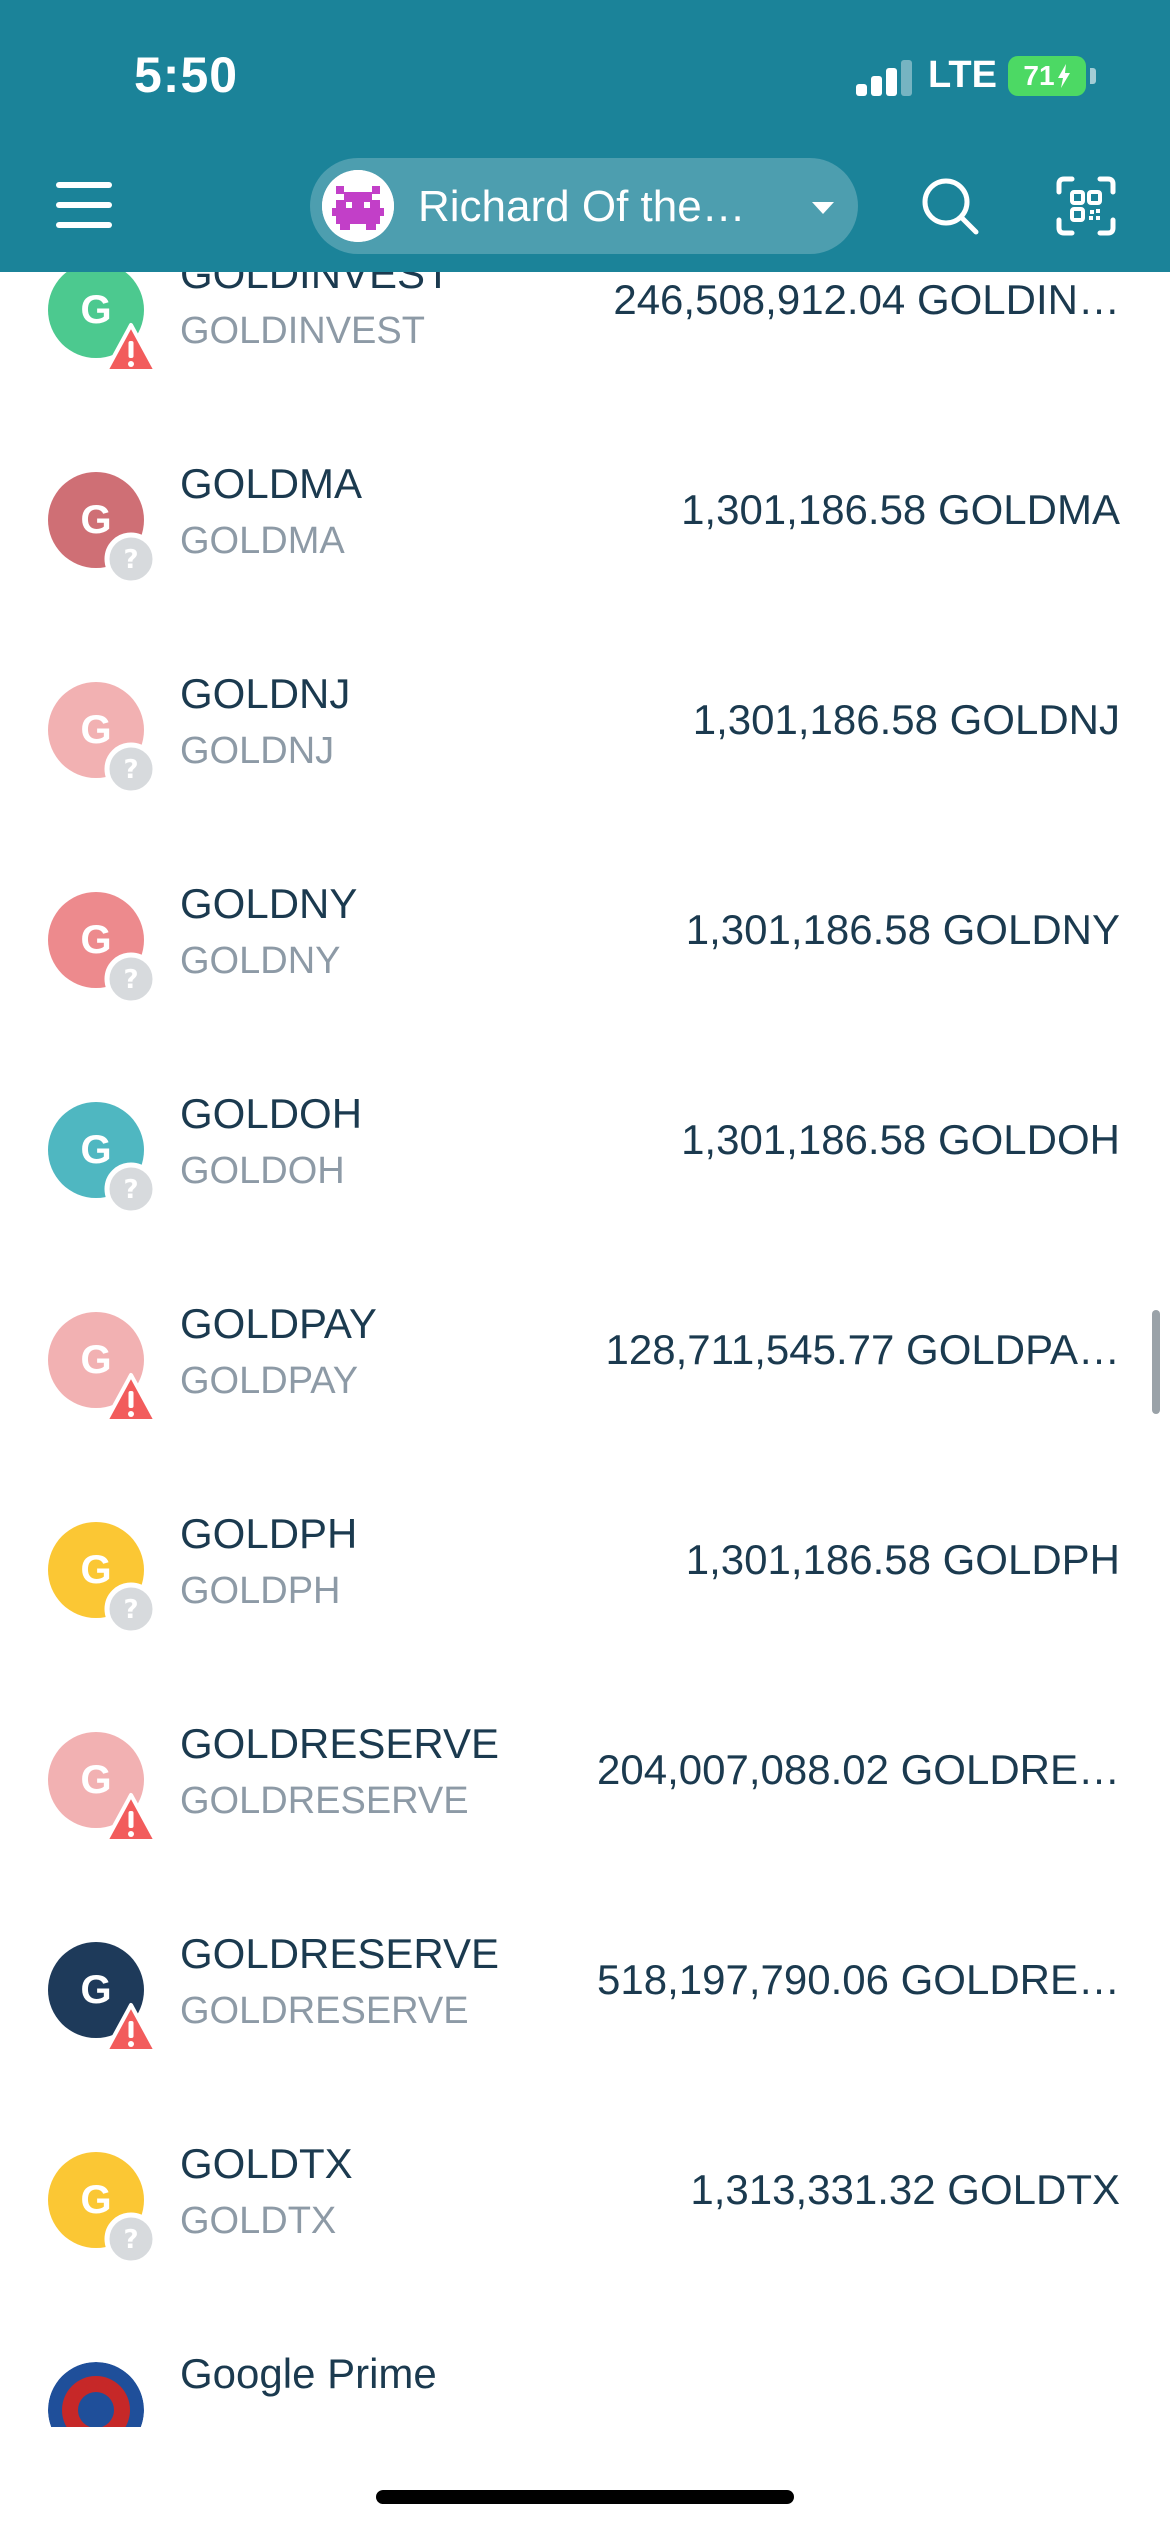  I want to click on token-row: G? GOLDTX GOLDTX 1,313,331.32 GOLDTX, so click(585, 2199).